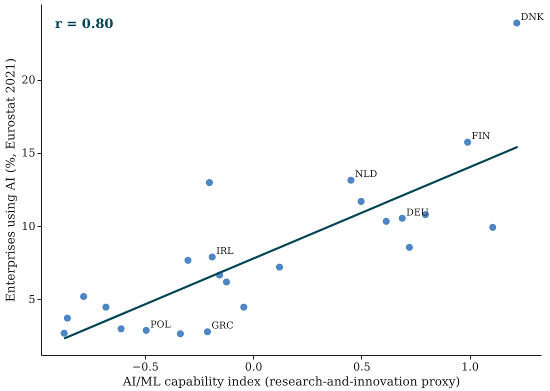 The height and width of the screenshot is (391, 550). What do you see at coordinates (11, 180) in the screenshot?
I see `y-axis-title: Enterprises using AI (%, Eurostat 2021)` at bounding box center [11, 180].